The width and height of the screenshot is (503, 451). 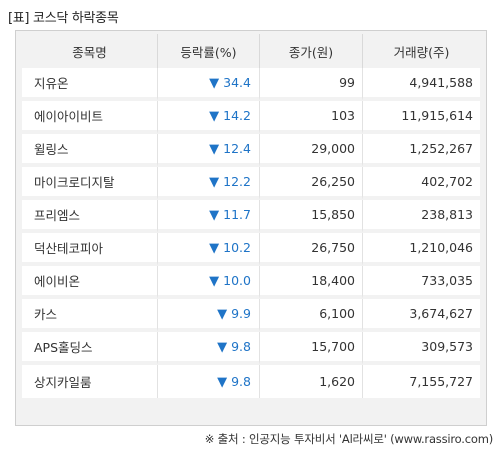 I want to click on change-value: 9.9, so click(x=241, y=313).